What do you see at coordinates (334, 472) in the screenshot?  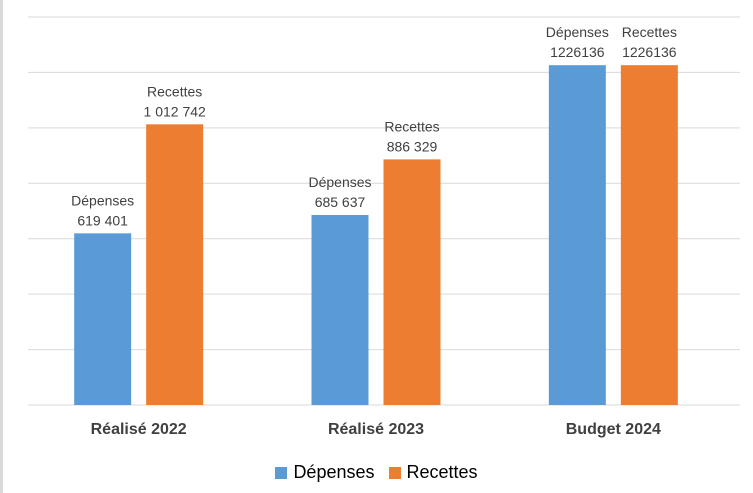 I see `legend-label-depenses: Dépenses` at bounding box center [334, 472].